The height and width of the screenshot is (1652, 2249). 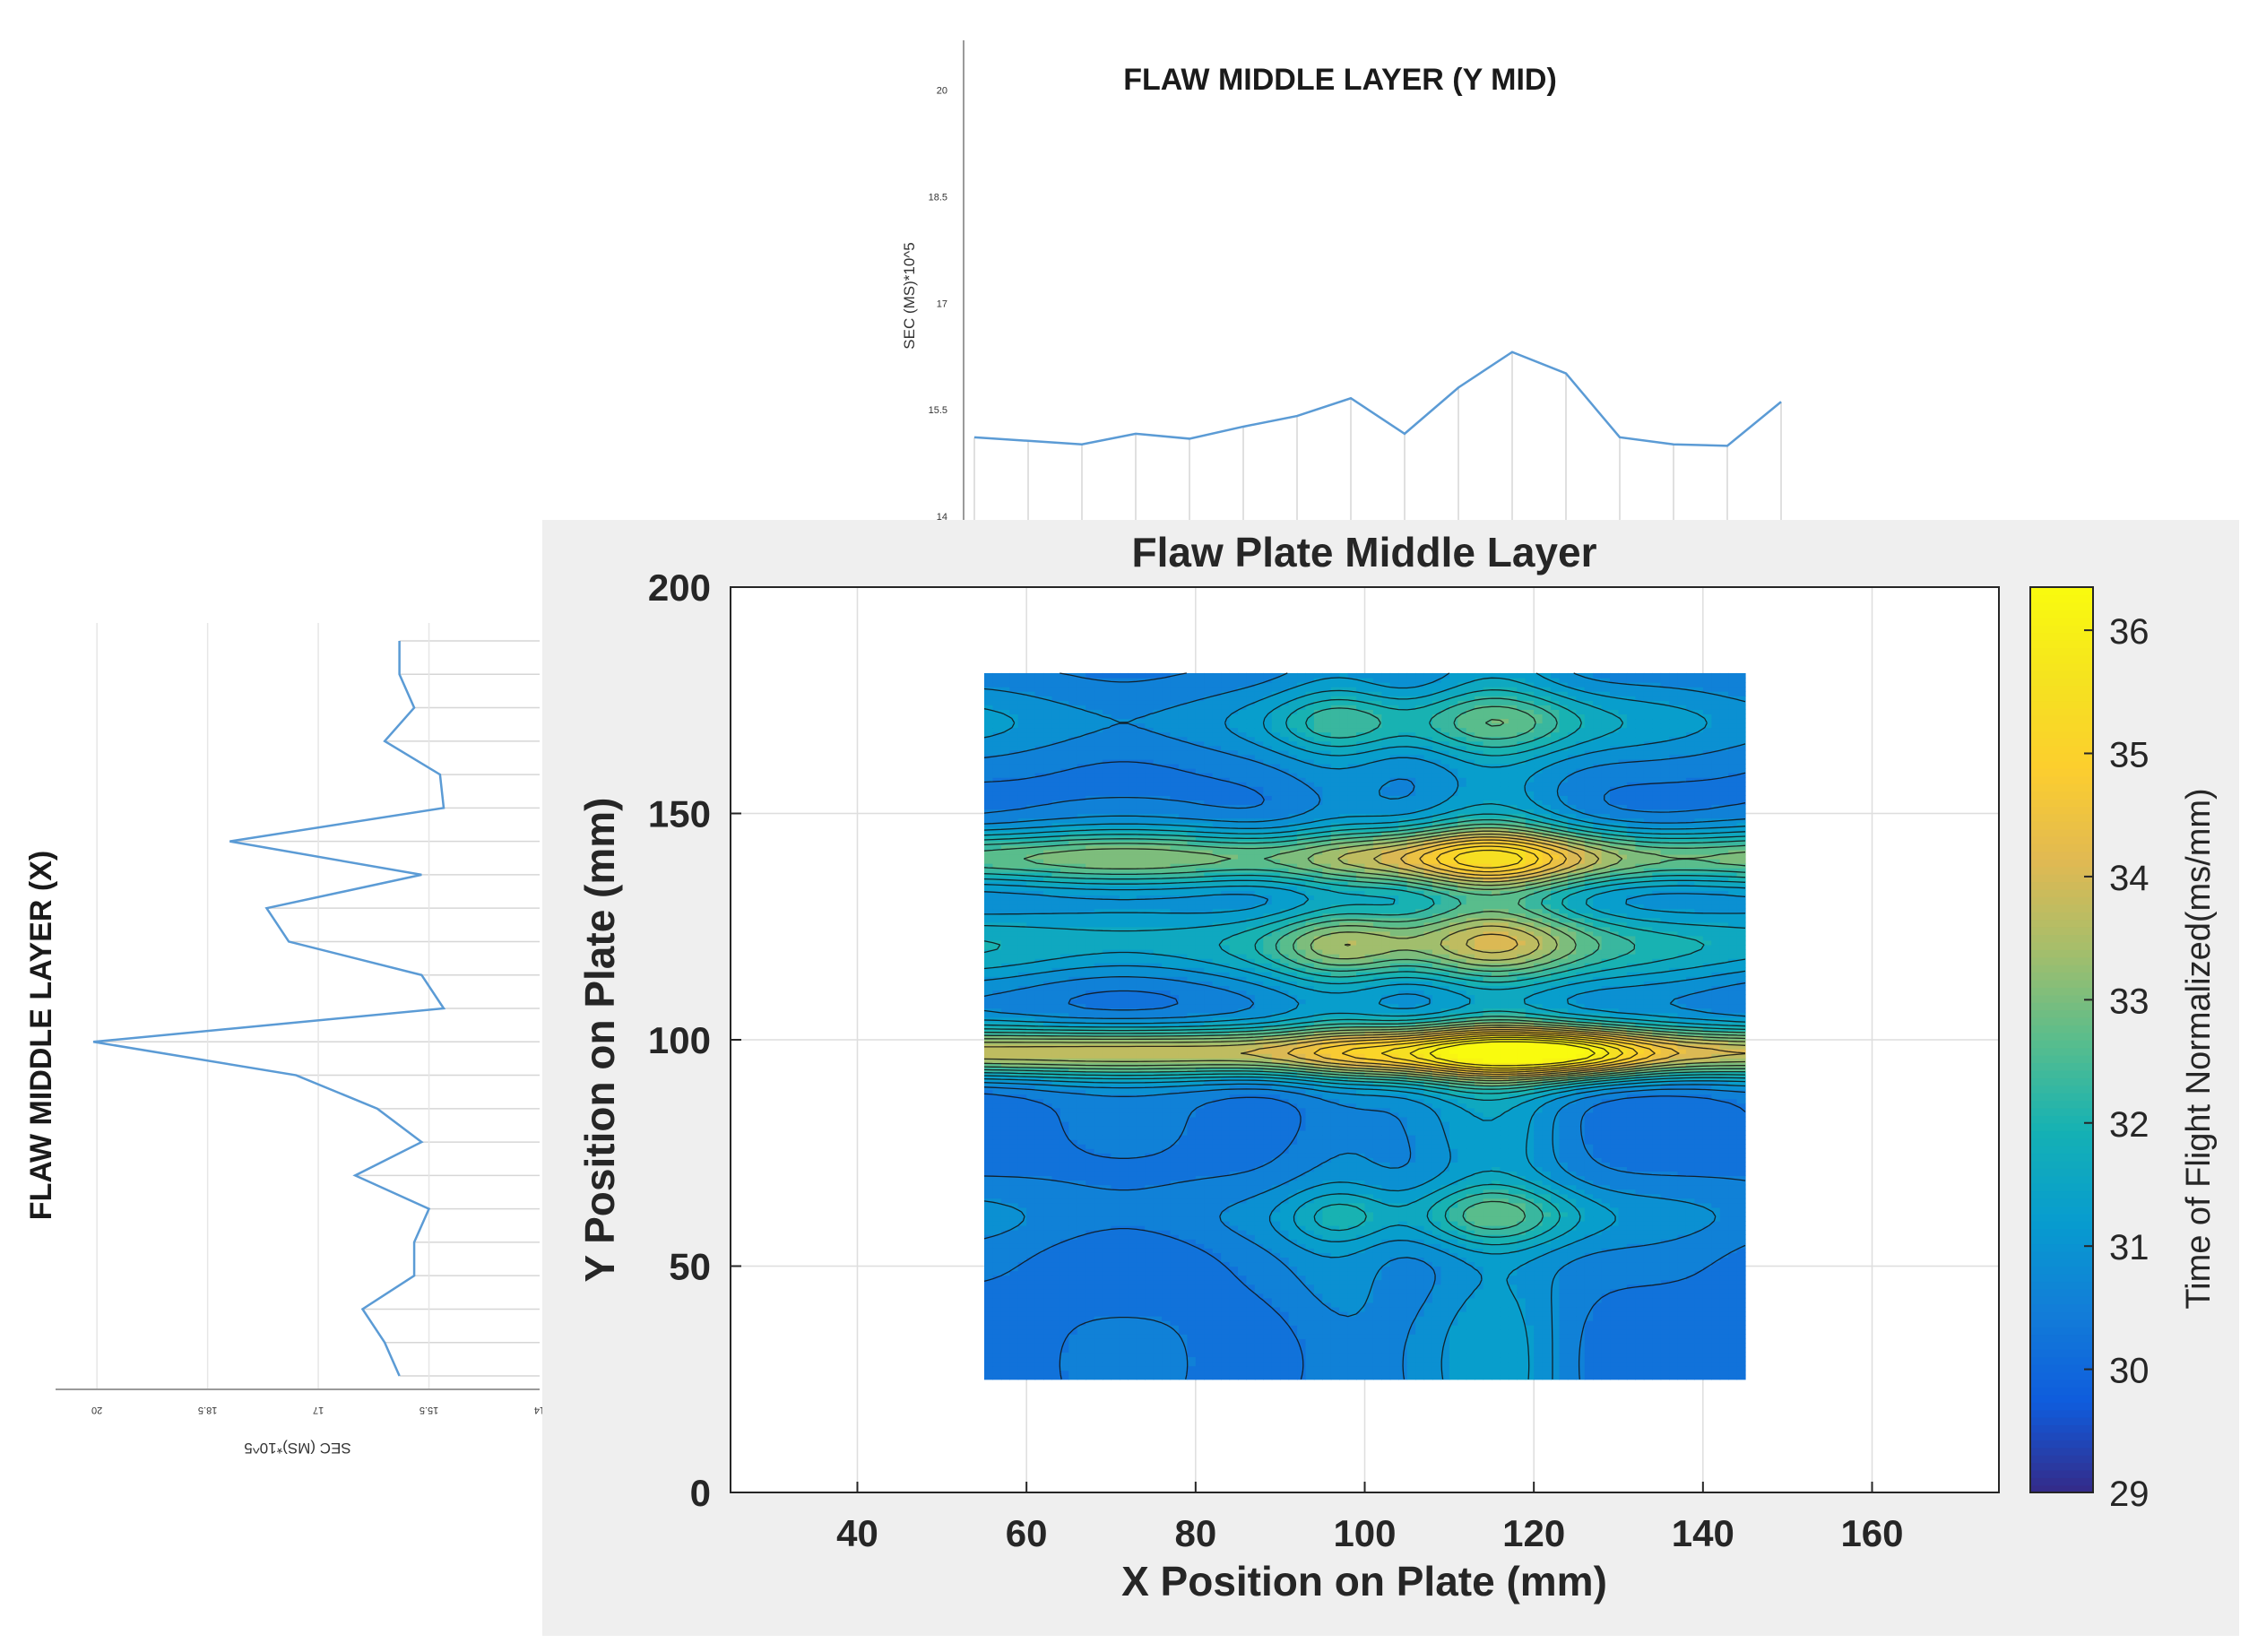 I want to click on left-chart-line, so click(x=269, y=1009).